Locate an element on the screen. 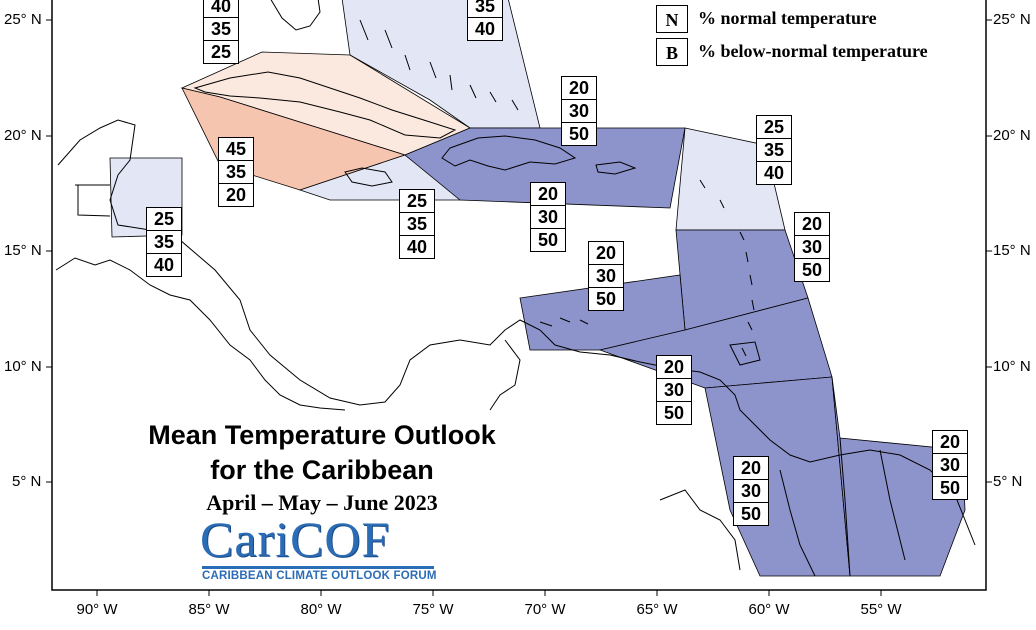 The height and width of the screenshot is (630, 1036). caricof-logo-rule is located at coordinates (318, 567).